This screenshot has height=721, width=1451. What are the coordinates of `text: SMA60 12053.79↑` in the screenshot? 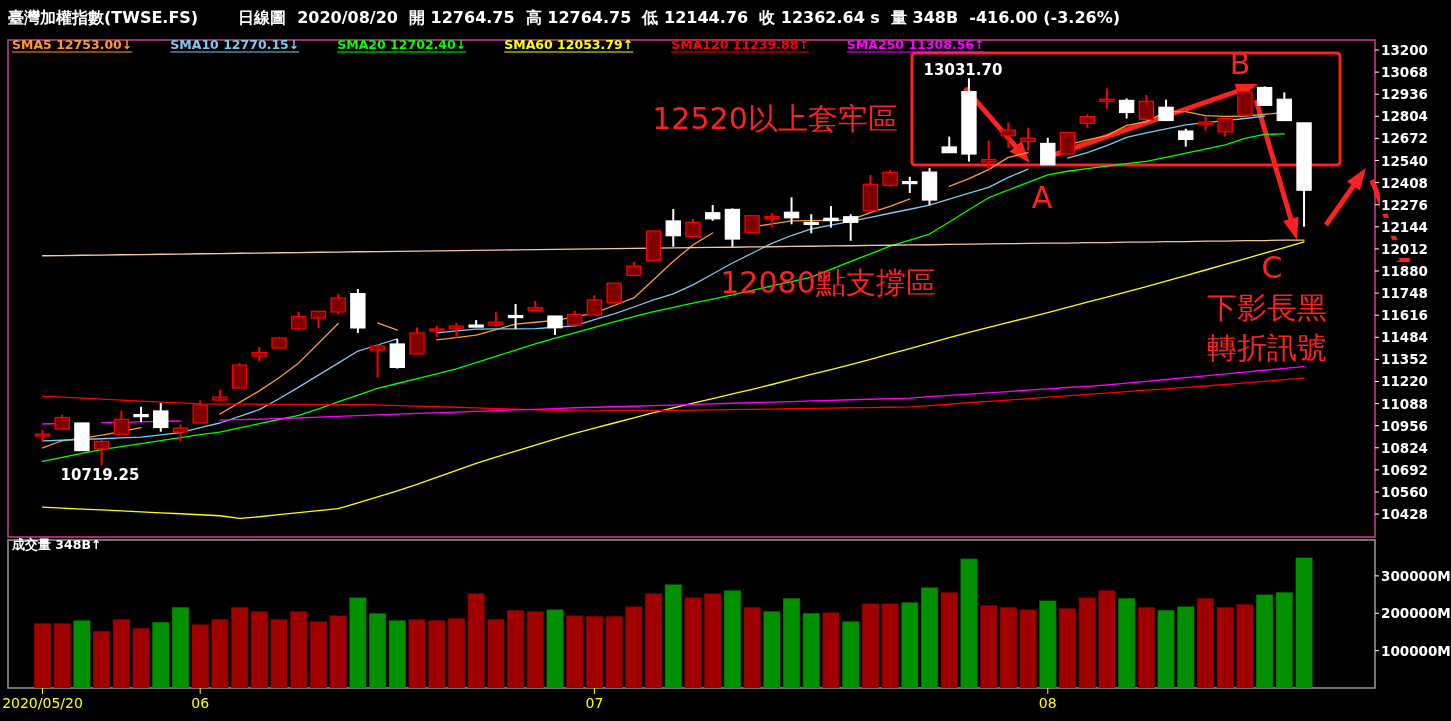 It's located at (569, 44).